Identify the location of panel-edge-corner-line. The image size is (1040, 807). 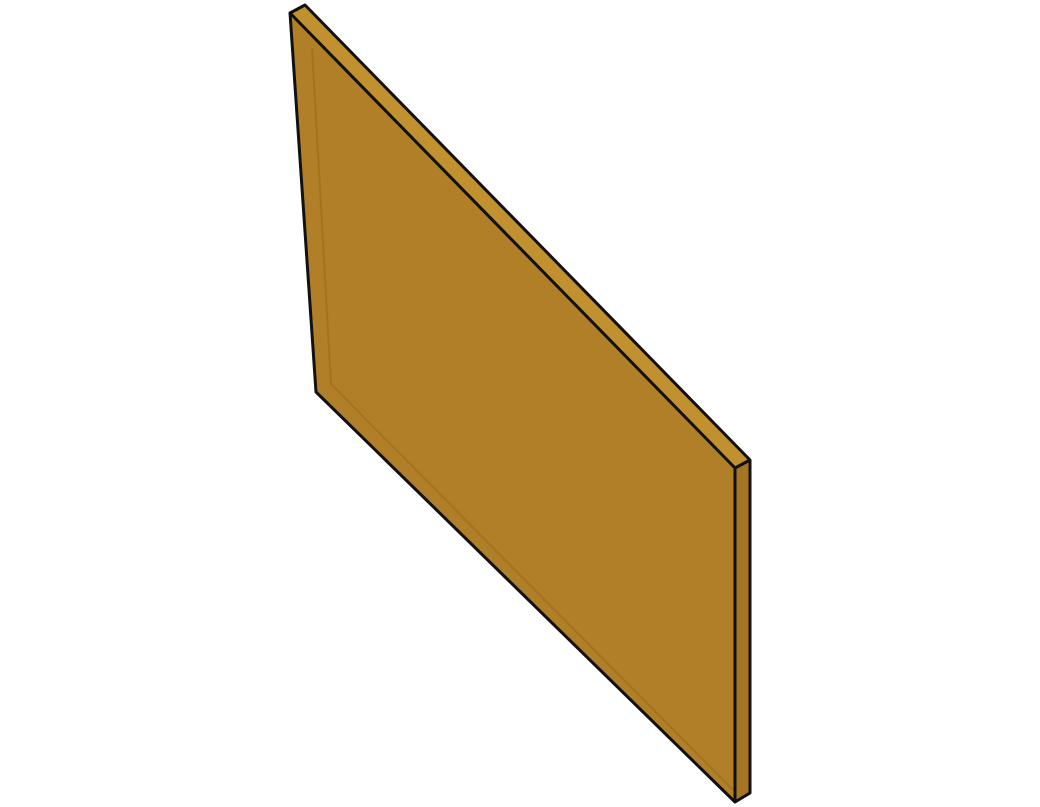
(742, 464).